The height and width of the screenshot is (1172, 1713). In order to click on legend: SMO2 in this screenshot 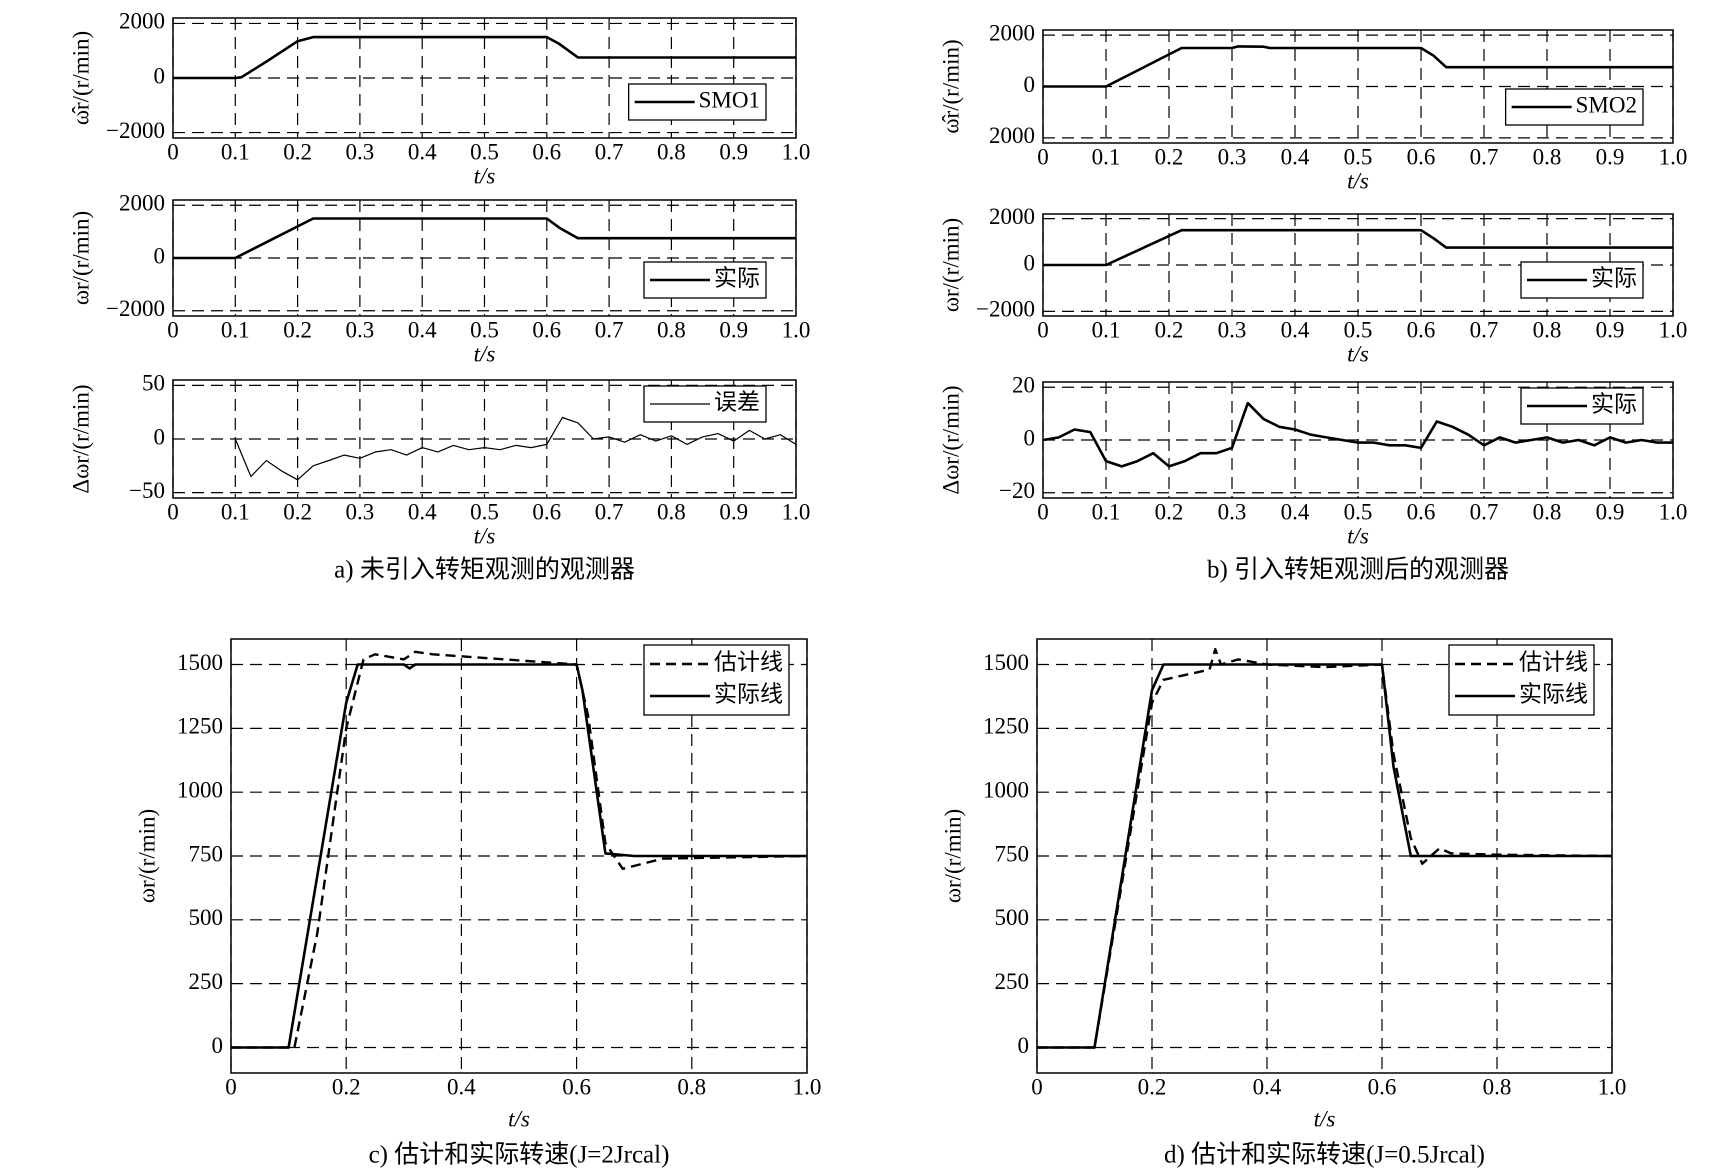, I will do `click(1574, 107)`.